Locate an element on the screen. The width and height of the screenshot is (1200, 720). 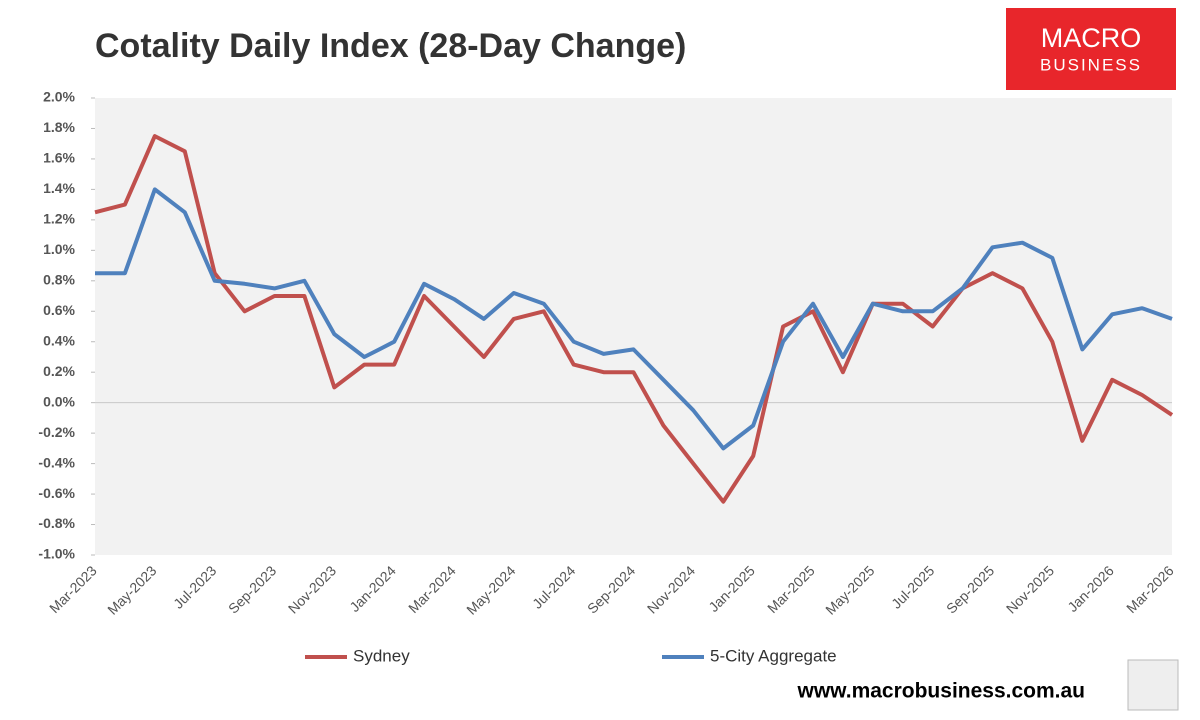
y-tick-label: 0.4% is located at coordinates (59, 340).